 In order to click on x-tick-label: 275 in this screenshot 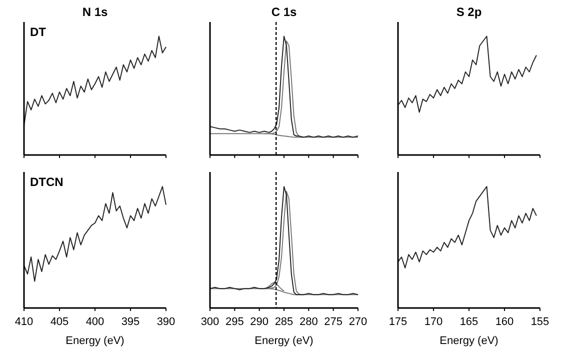, I will do `click(333, 322)`.